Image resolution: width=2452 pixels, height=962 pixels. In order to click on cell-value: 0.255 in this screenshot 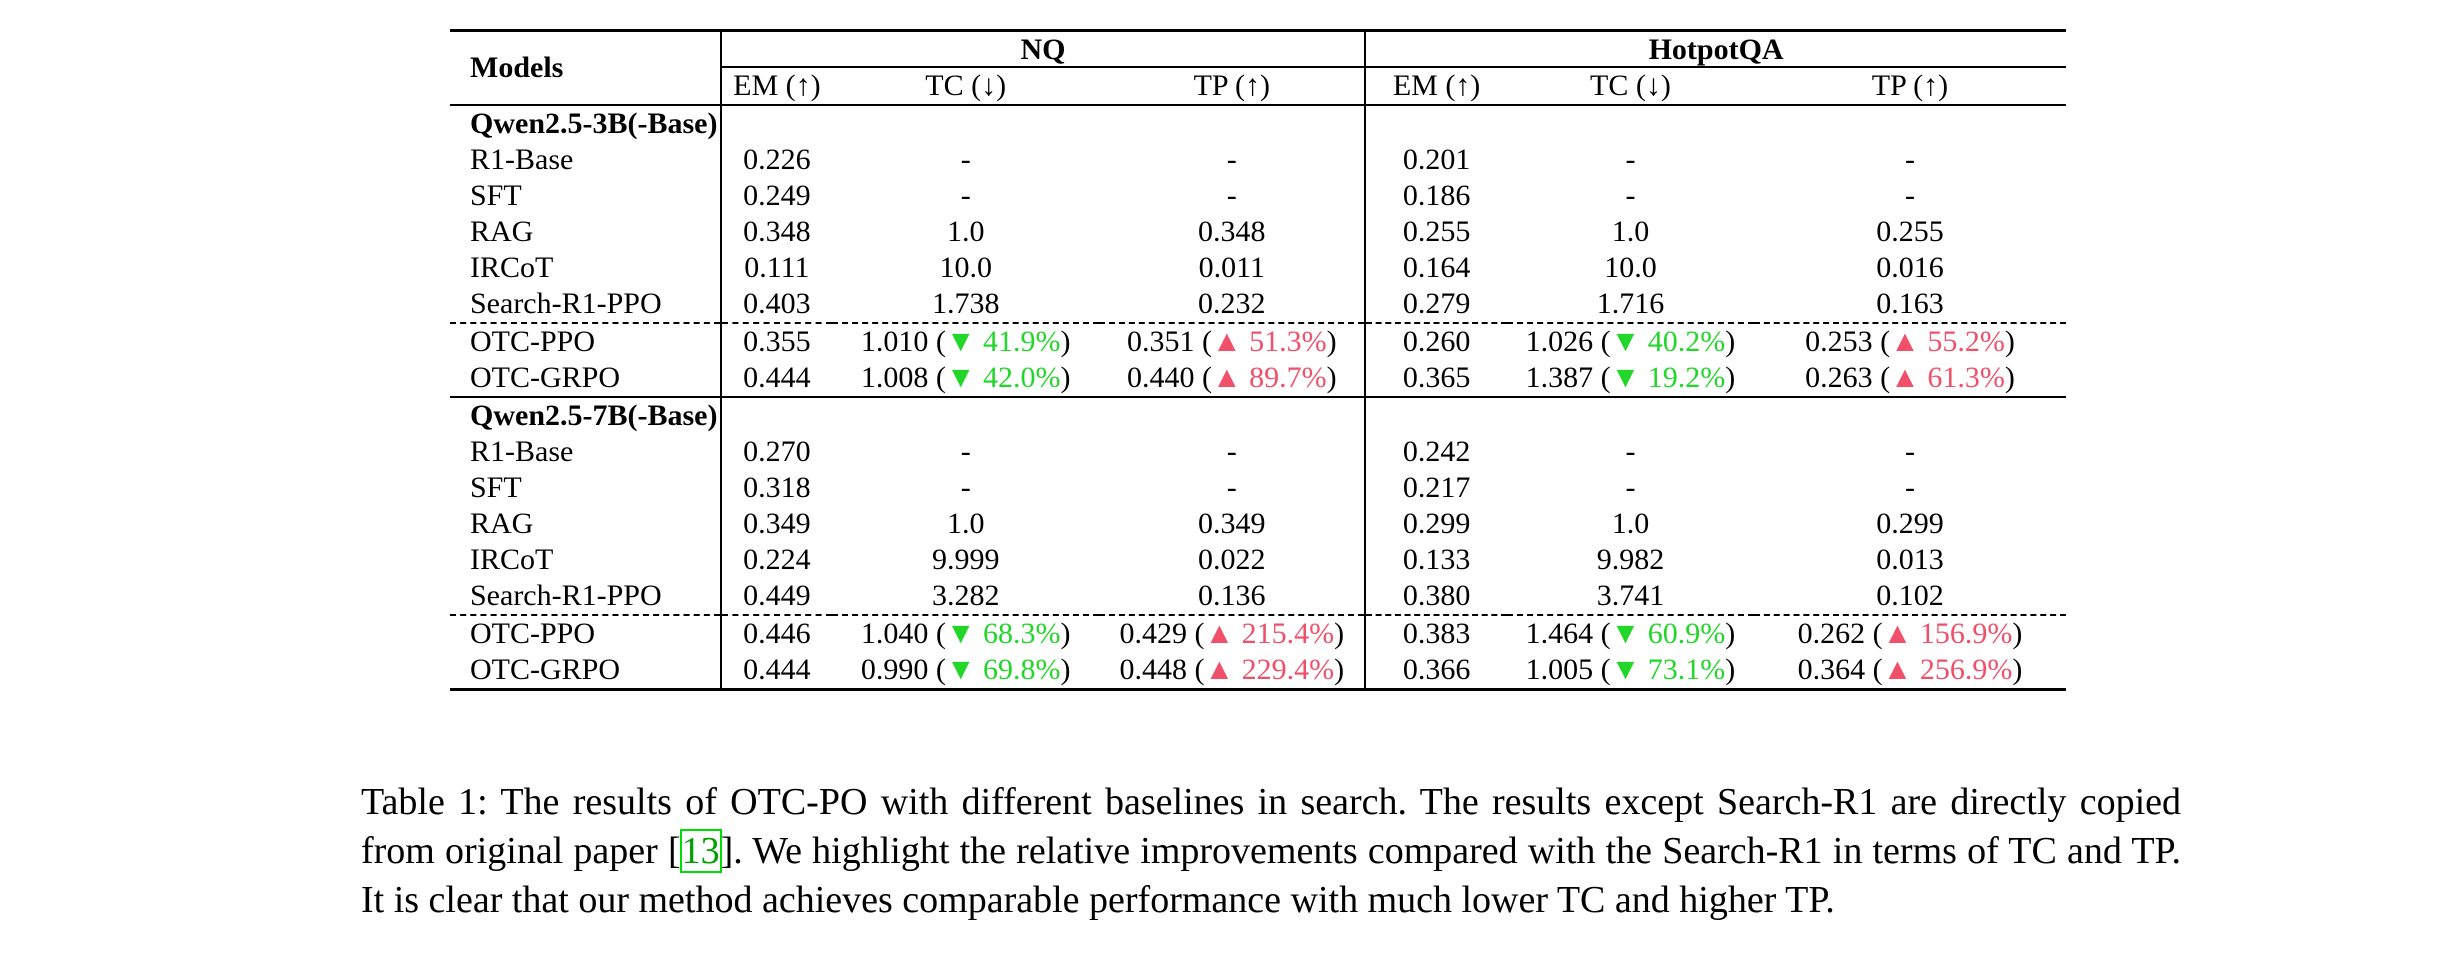, I will do `click(1436, 231)`.